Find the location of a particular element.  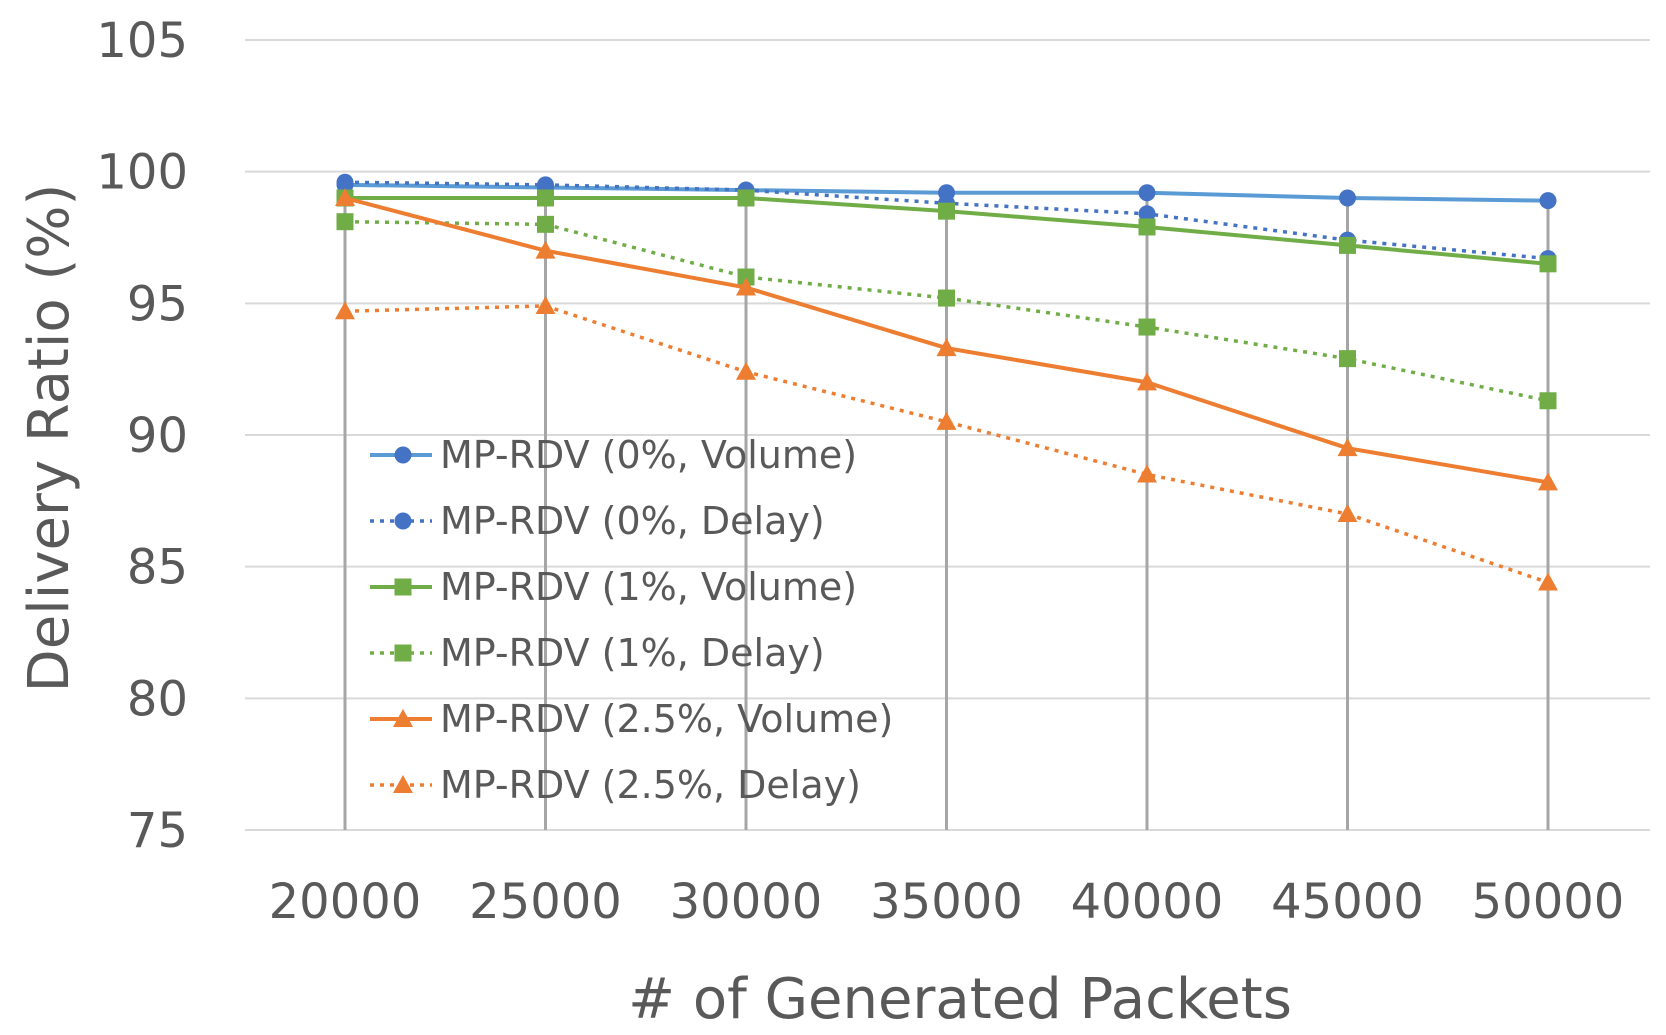

x-tick-label: 30000 is located at coordinates (746, 902).